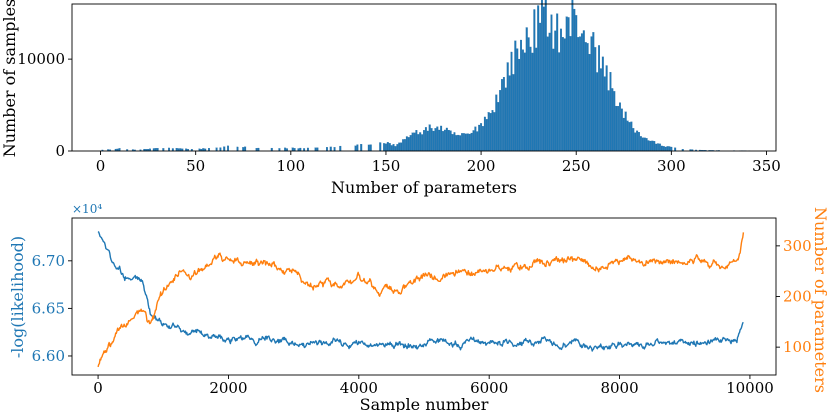  What do you see at coordinates (794, 296) in the screenshot?
I see `trace-right-ticks: 100 200 300` at bounding box center [794, 296].